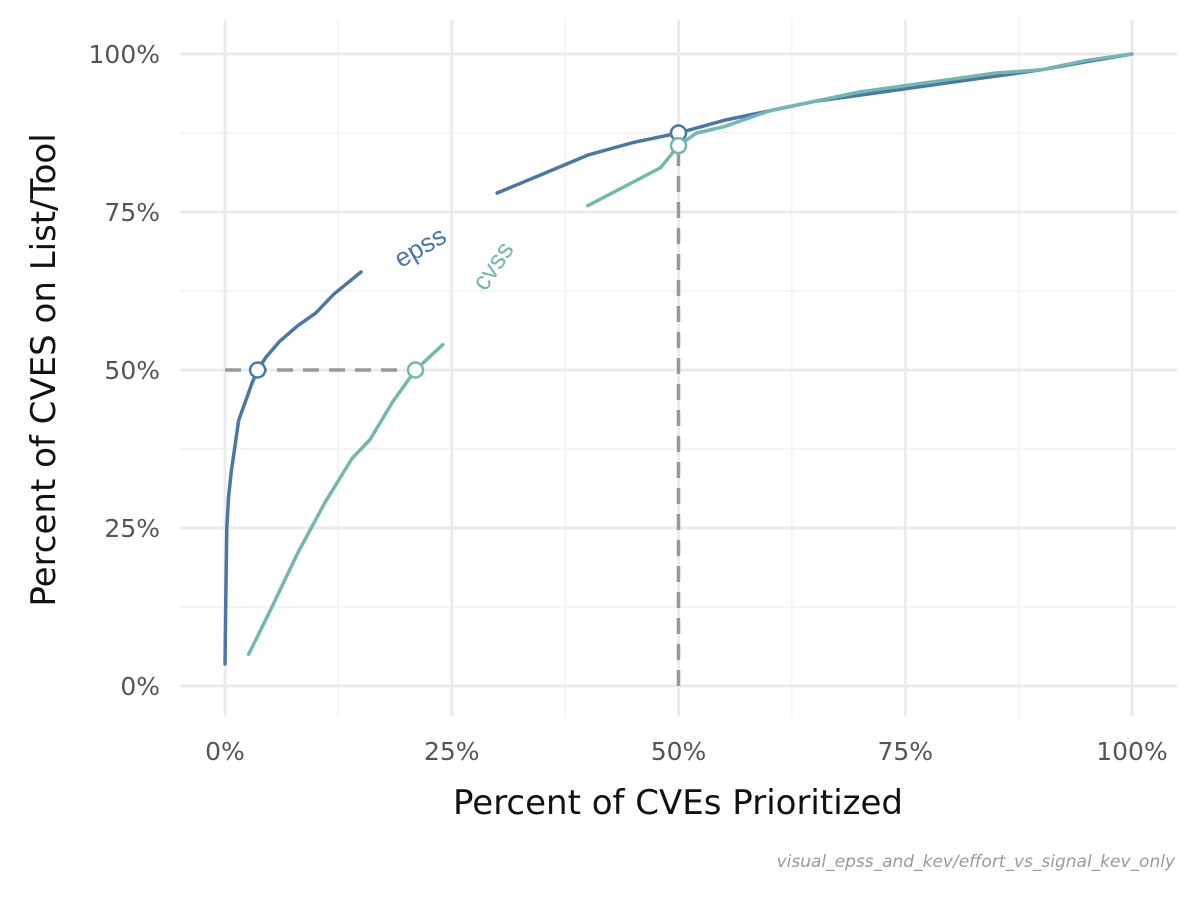 The image size is (1200, 900). Describe the element at coordinates (124, 54) in the screenshot. I see `y-tick-label: 100%` at that location.